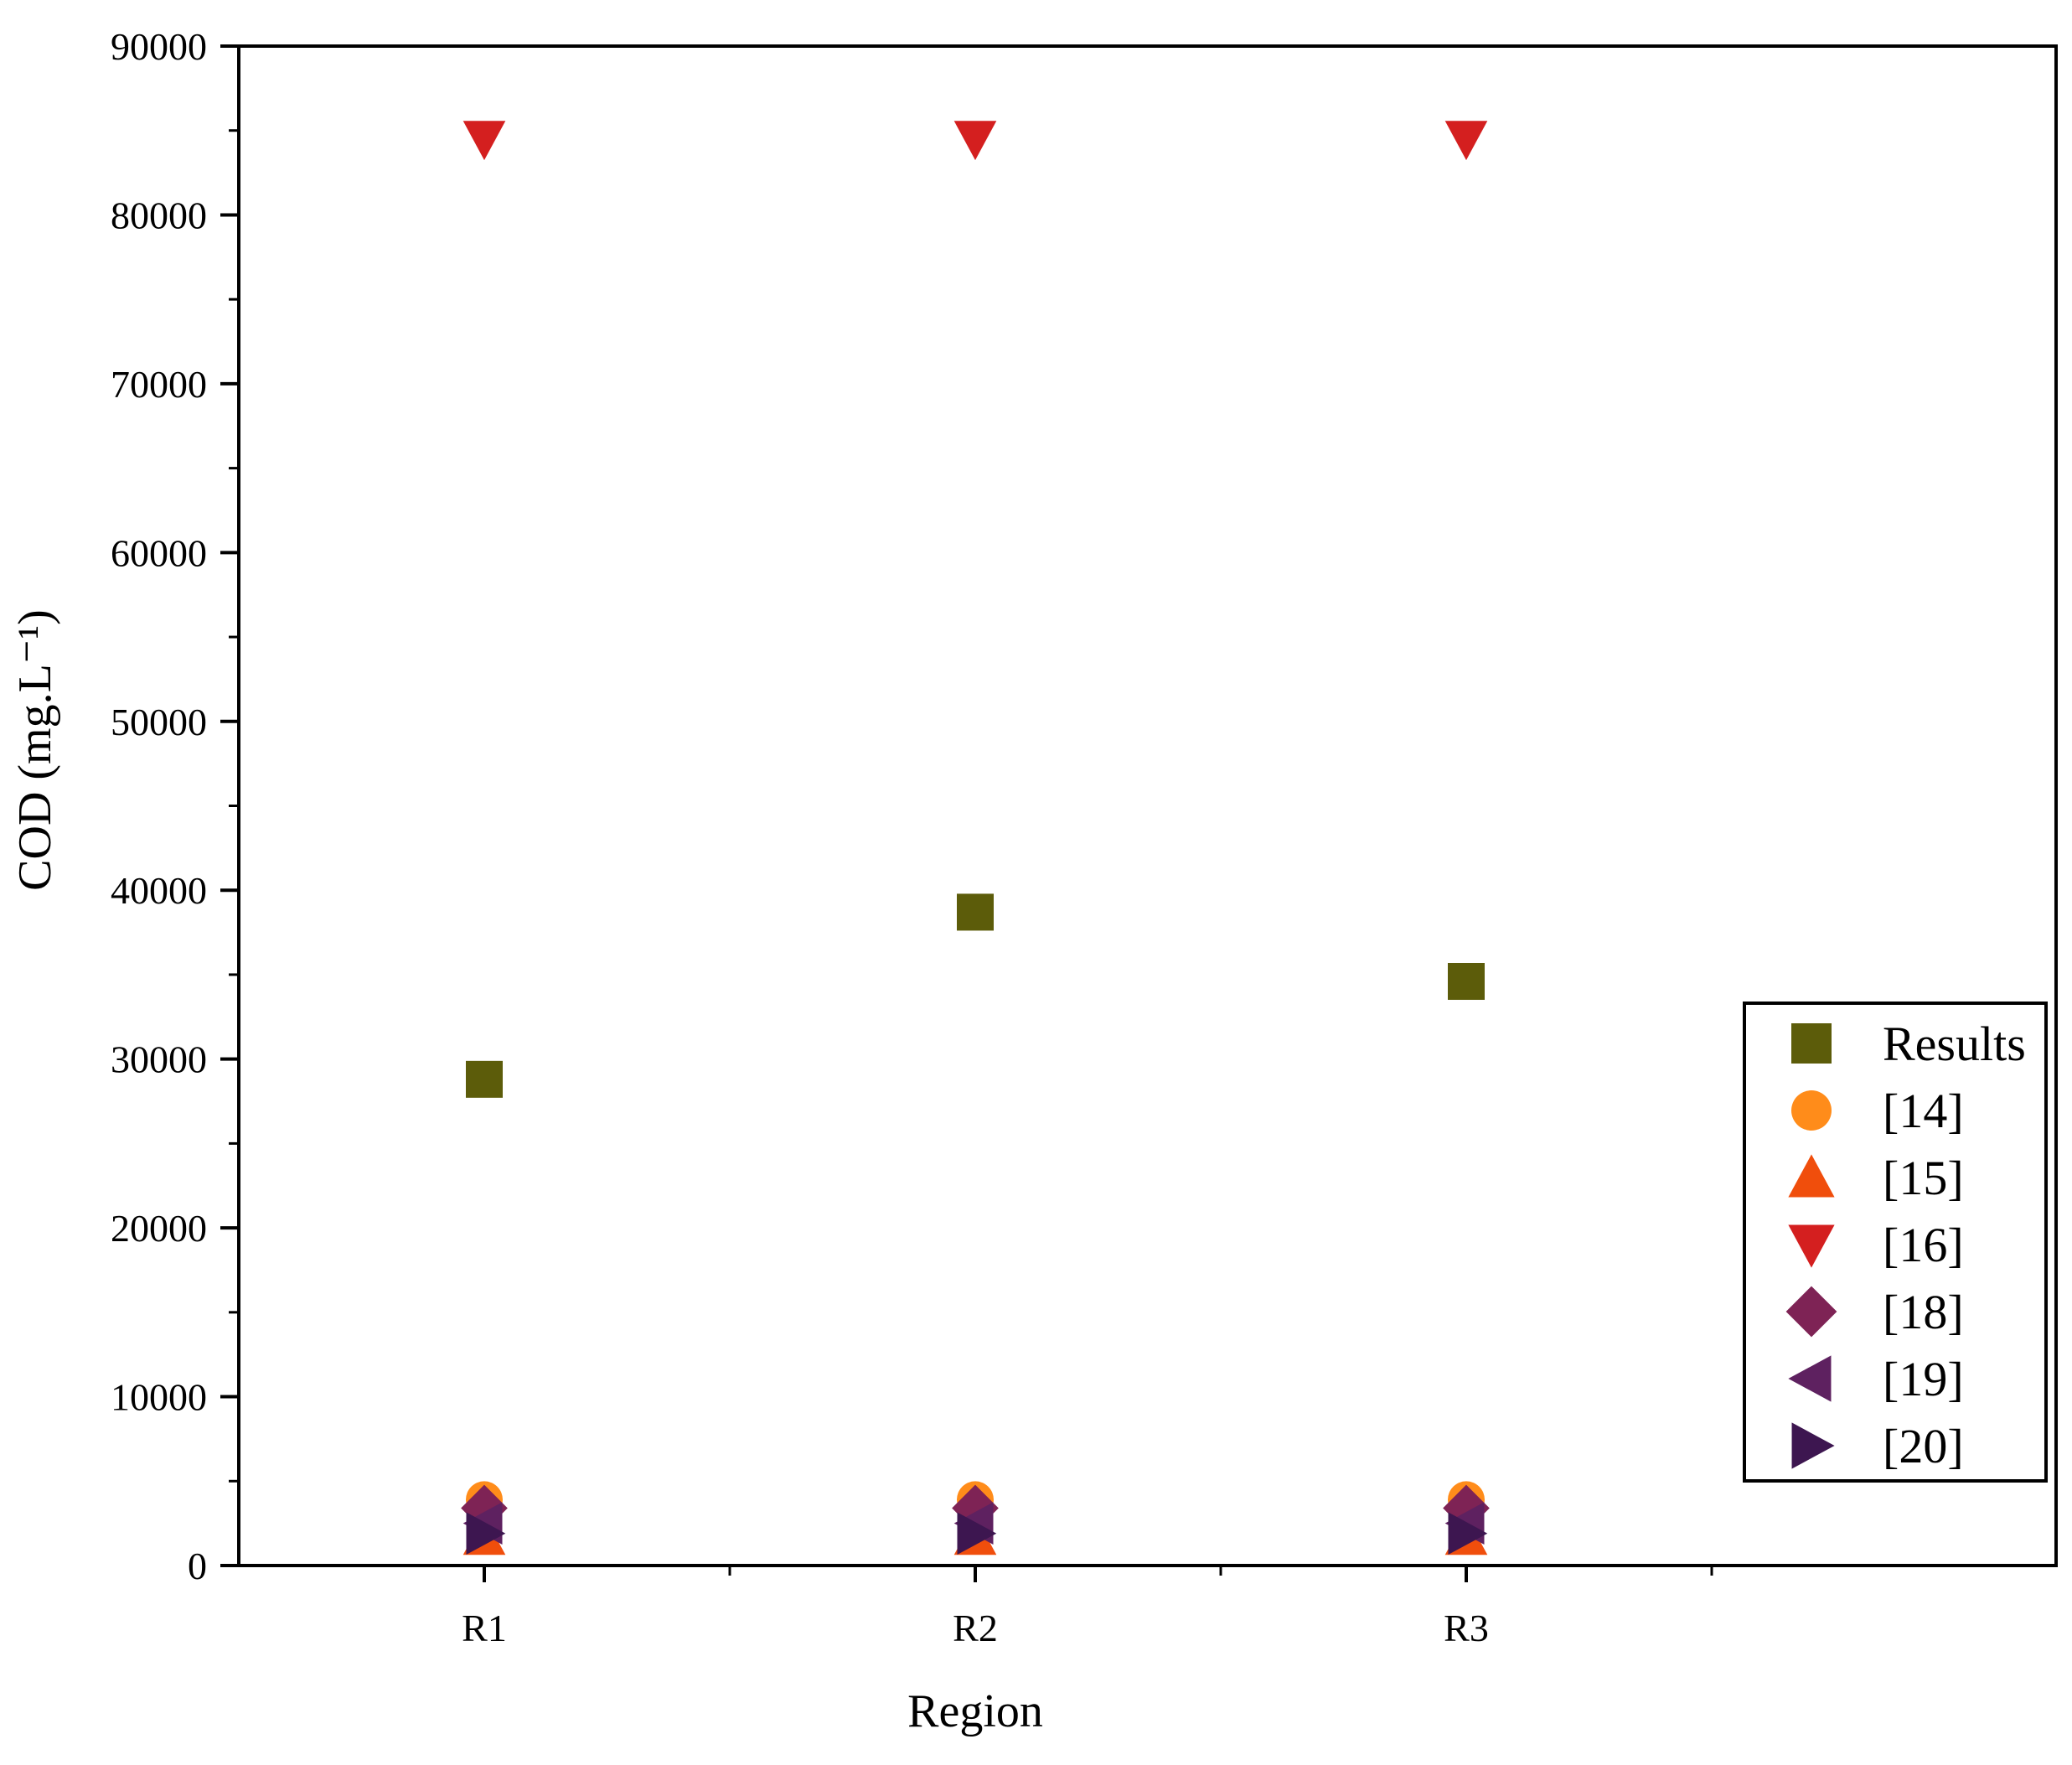 This screenshot has width=2072, height=1765. Describe the element at coordinates (159, 552) in the screenshot. I see `y-tick-label: 60000` at that location.